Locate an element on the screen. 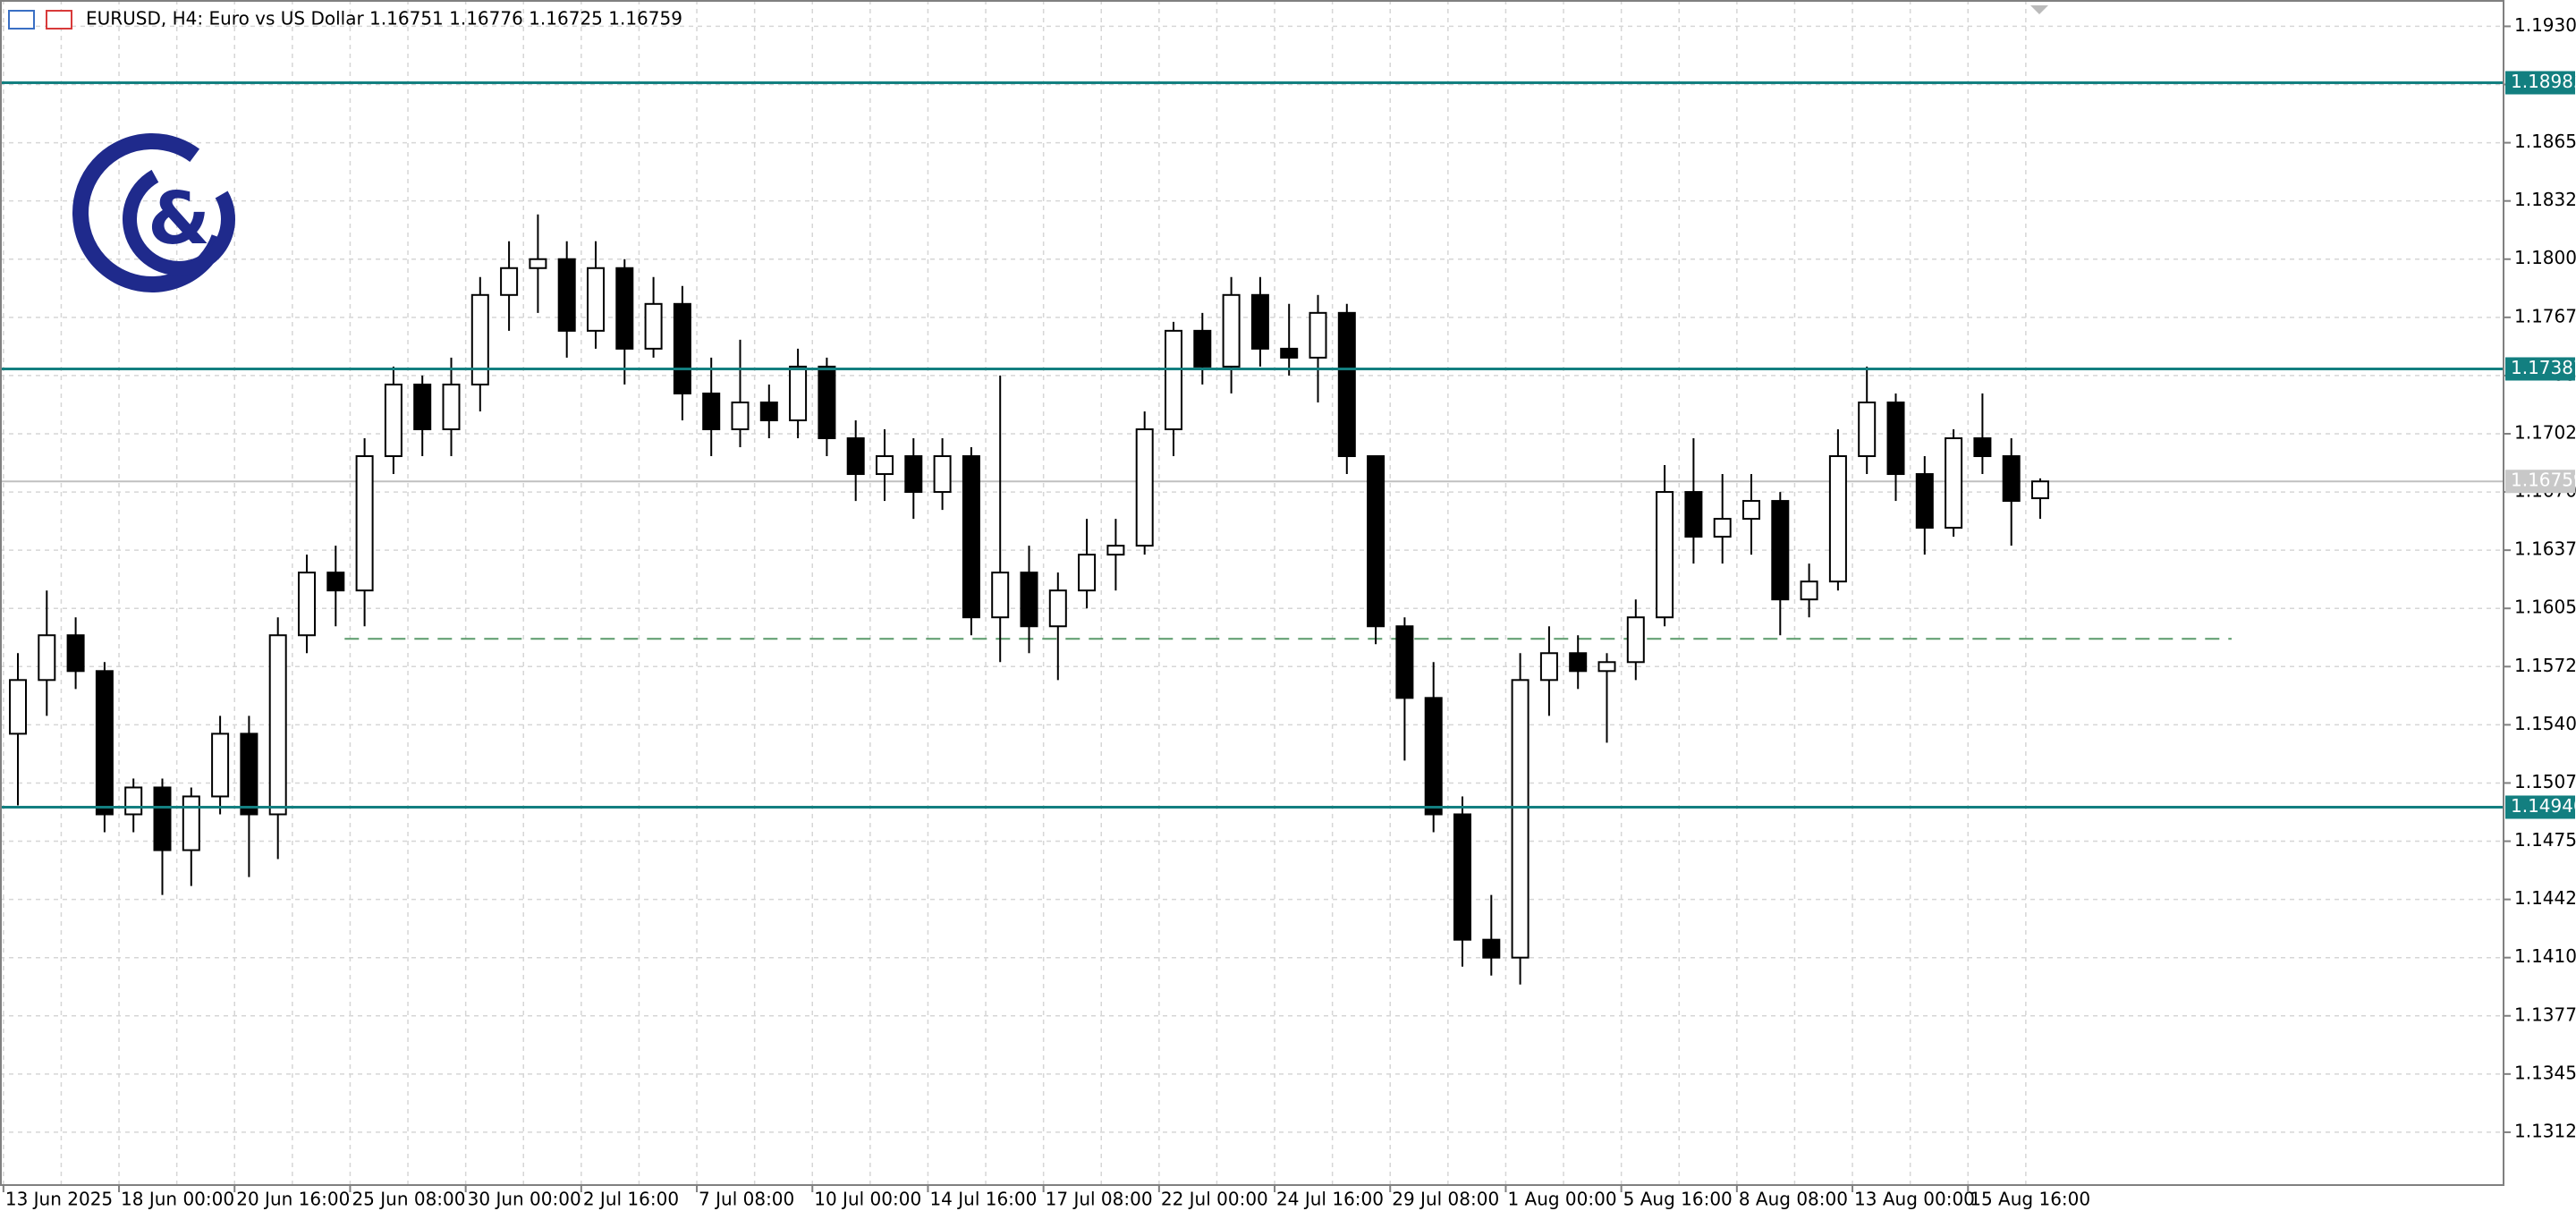  logo: & is located at coordinates (153, 212).